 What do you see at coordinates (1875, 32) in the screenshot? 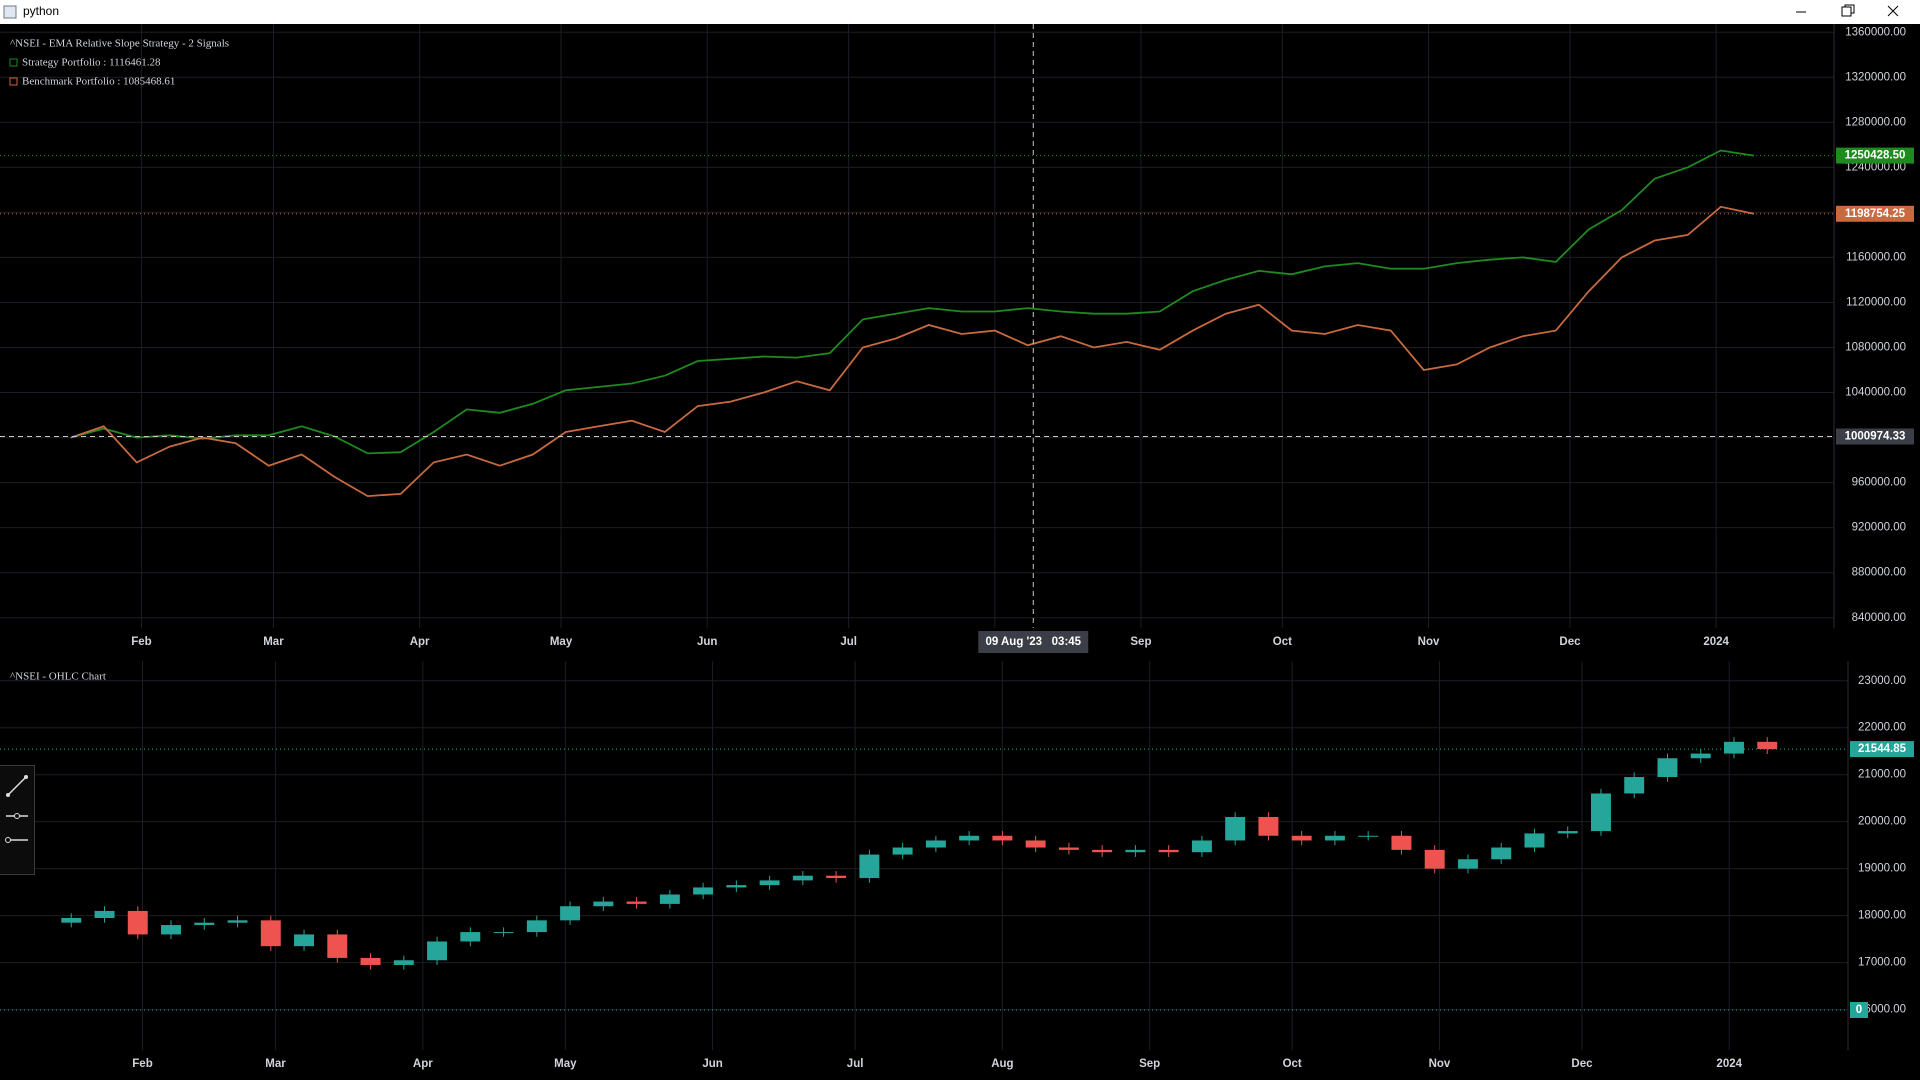
I see `y-tick-label: 1360000.00` at bounding box center [1875, 32].